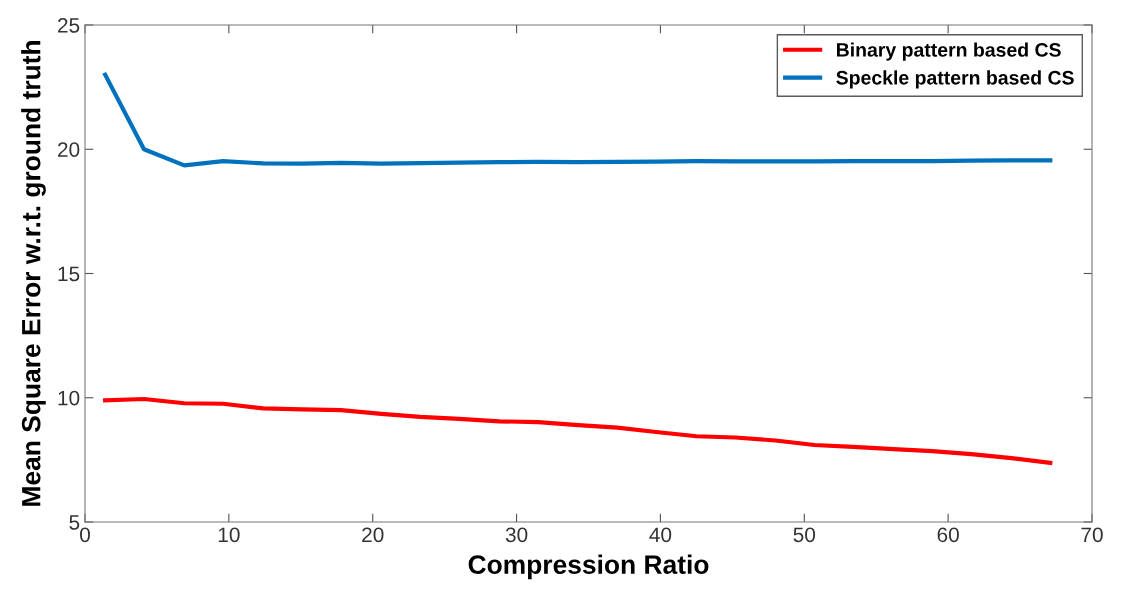  Describe the element at coordinates (949, 51) in the screenshot. I see `legend-label: Binary pattern based CS` at that location.